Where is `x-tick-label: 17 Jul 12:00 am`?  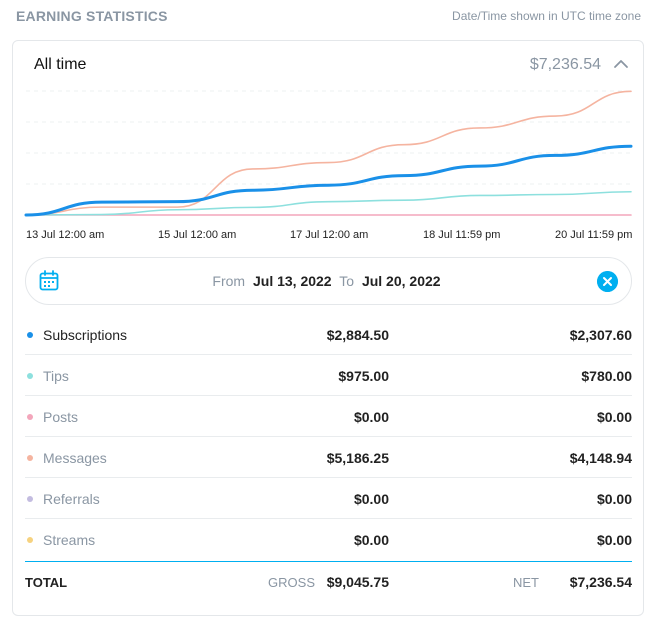 x-tick-label: 17 Jul 12:00 am is located at coordinates (329, 235).